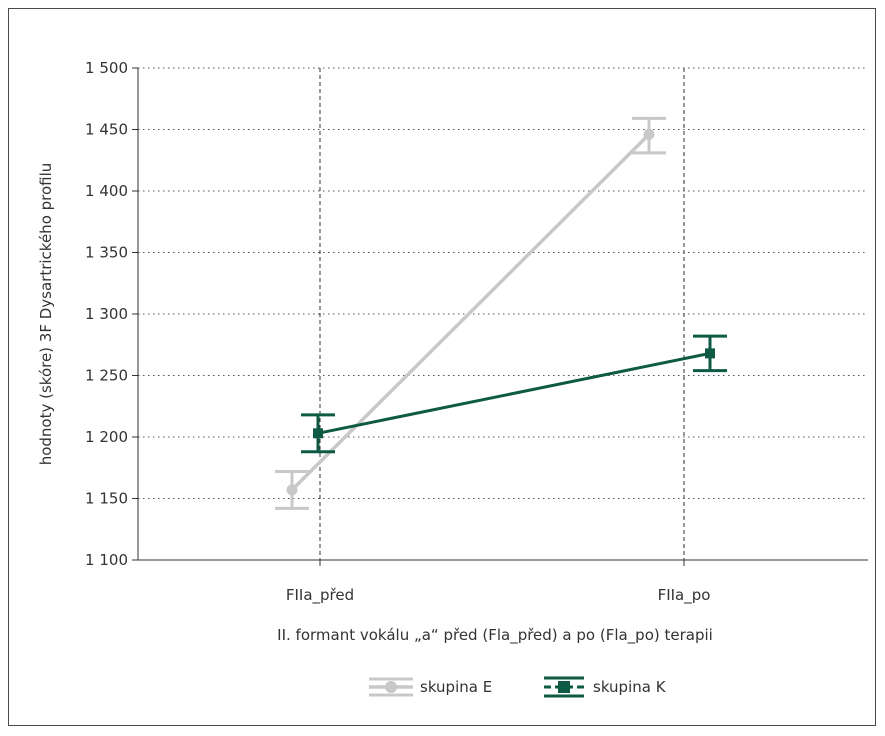 The height and width of the screenshot is (736, 885). Describe the element at coordinates (106, 191) in the screenshot. I see `y-tick-label: 1 400` at that location.